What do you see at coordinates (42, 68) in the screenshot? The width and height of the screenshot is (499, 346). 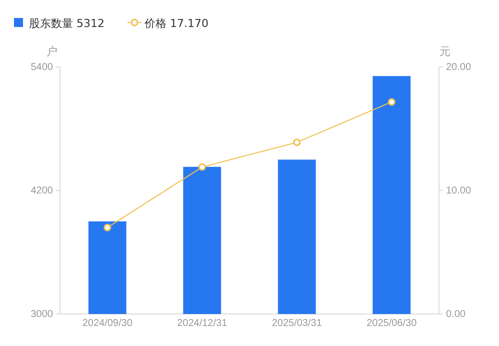 I see `y-tick-label: 5400` at bounding box center [42, 68].